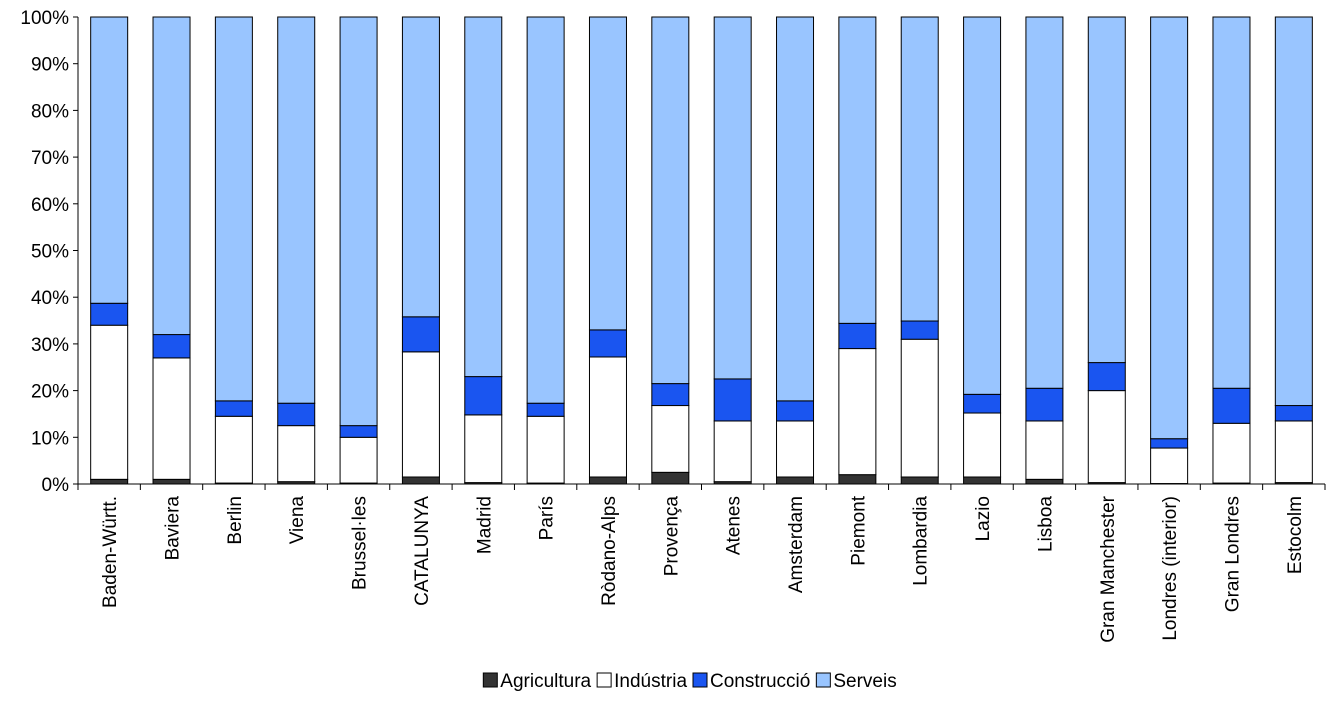 Image resolution: width=1326 pixels, height=705 pixels. Describe the element at coordinates (864, 681) in the screenshot. I see `legend-label: Serveis` at that location.